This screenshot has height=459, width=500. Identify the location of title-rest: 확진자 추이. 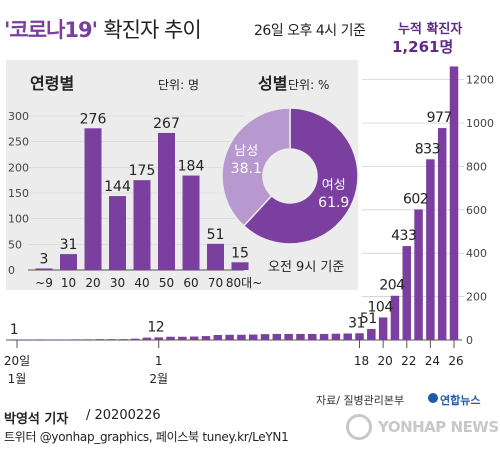
(152, 30).